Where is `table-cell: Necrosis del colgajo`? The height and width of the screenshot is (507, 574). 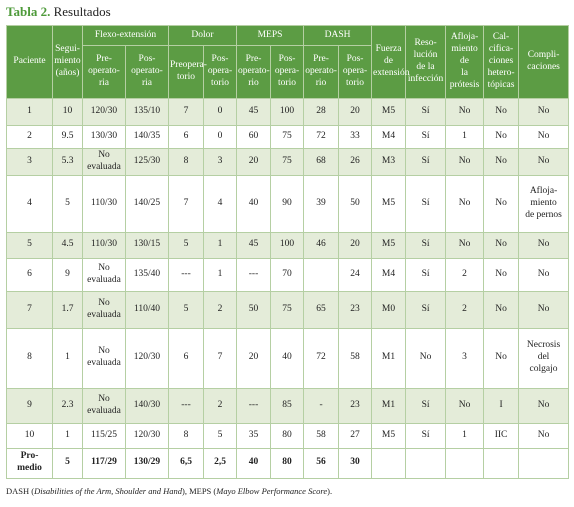 table-cell: Necrosis del colgajo is located at coordinates (544, 358).